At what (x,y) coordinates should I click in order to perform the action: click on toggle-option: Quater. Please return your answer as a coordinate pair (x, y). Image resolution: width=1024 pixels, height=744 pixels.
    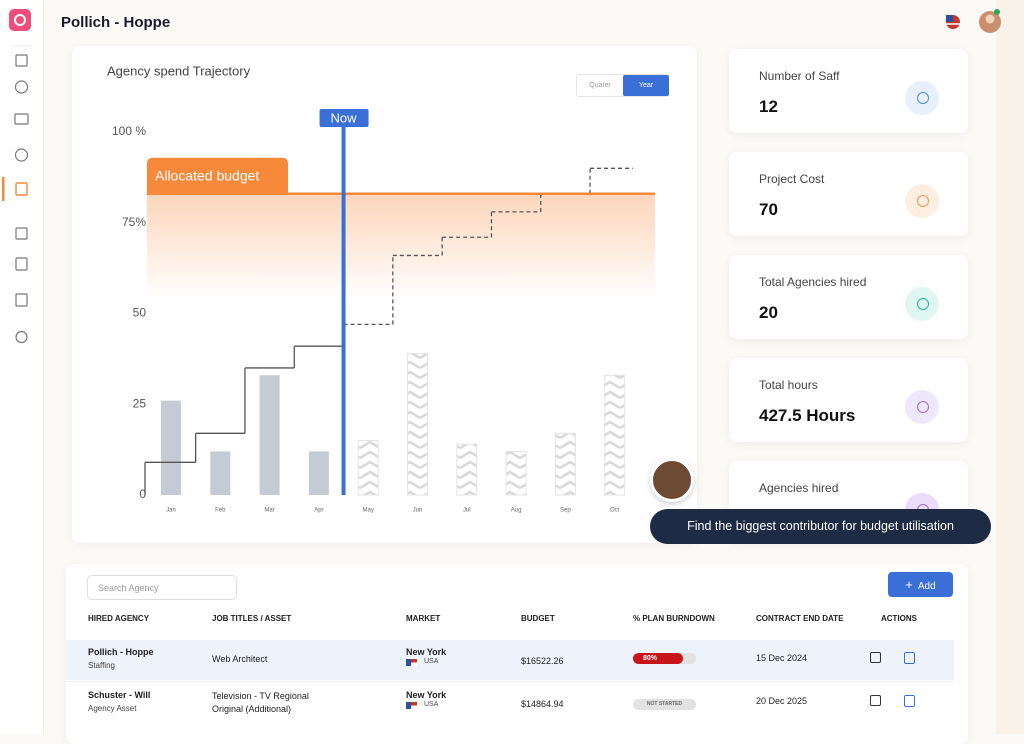
    Looking at the image, I should click on (600, 85).